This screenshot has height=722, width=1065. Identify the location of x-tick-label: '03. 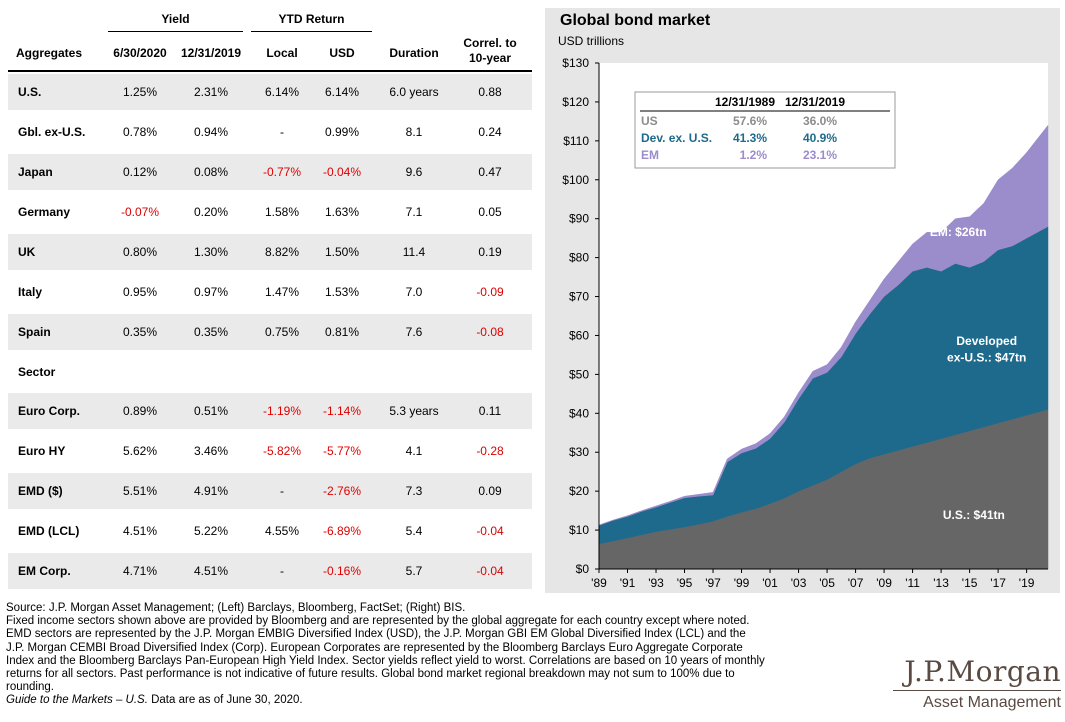
(799, 583).